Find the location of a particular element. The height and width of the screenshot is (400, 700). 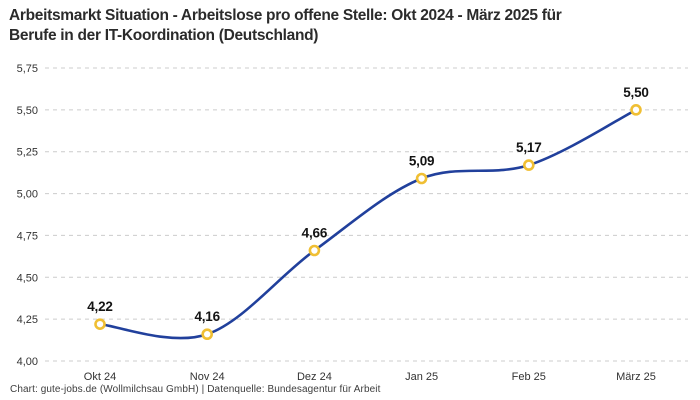

data-point-label: 5,50 is located at coordinates (635, 92).